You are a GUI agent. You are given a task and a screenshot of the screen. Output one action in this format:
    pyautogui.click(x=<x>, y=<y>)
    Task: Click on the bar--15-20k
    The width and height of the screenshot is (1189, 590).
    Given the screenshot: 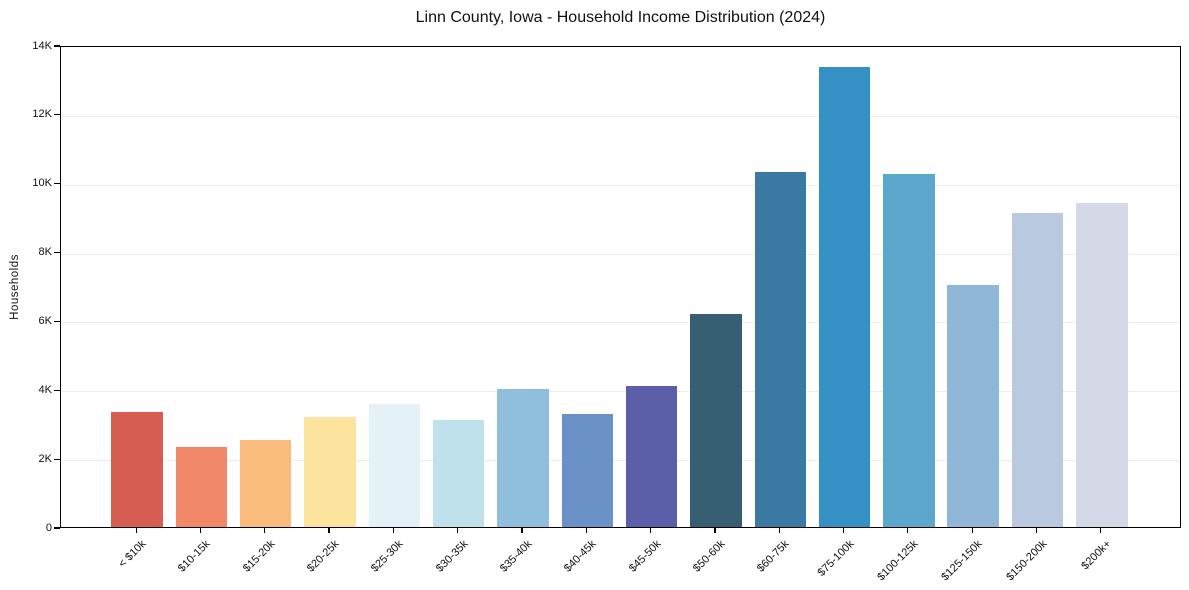 What is the action you would take?
    pyautogui.click(x=266, y=483)
    